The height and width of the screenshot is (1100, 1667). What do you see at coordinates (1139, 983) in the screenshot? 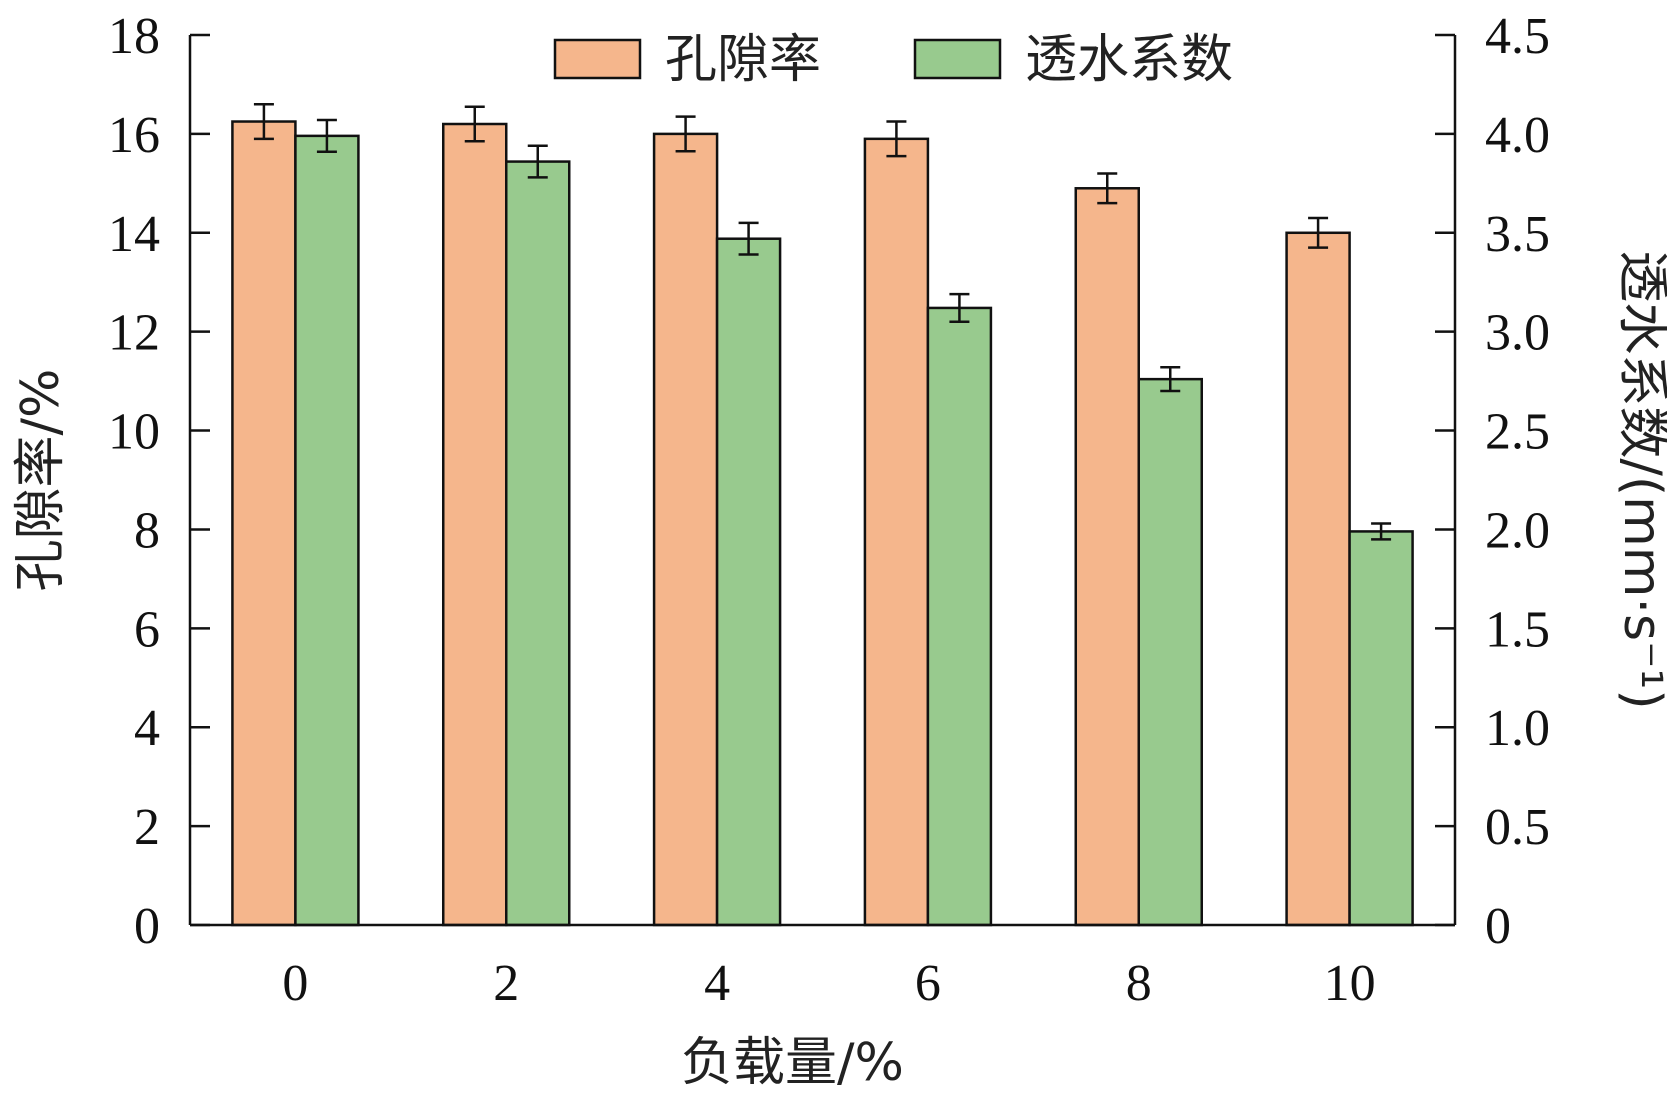
I see `x-tick-label: 8` at bounding box center [1139, 983].